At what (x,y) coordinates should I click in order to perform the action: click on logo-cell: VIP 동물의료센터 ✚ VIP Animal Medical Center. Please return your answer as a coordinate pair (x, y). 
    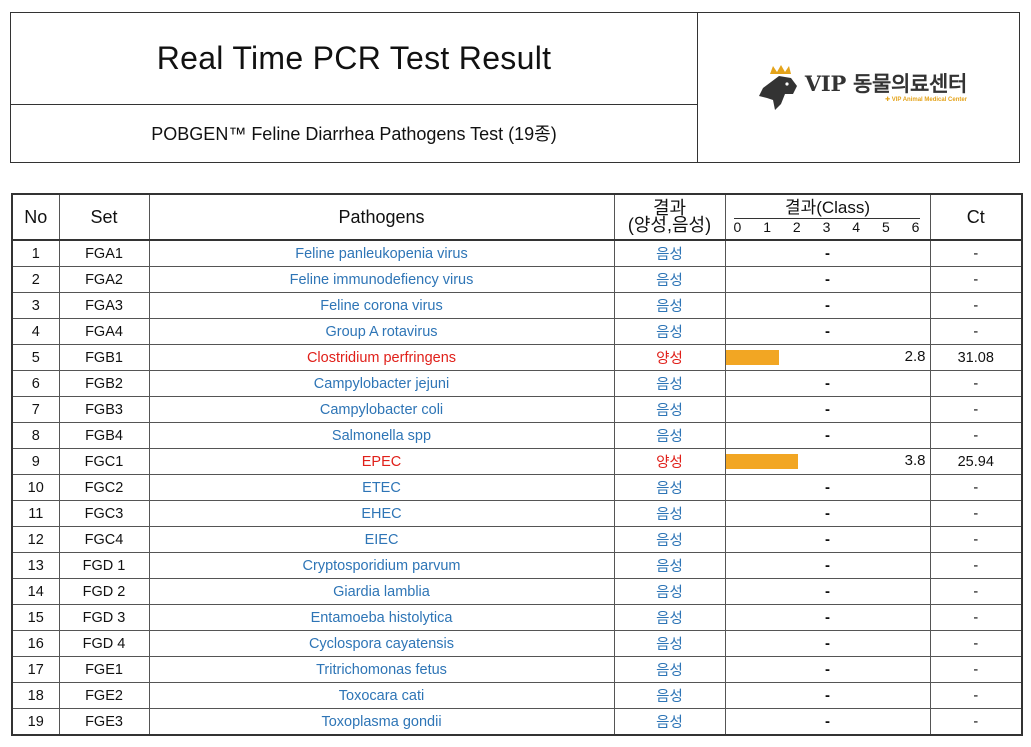
    Looking at the image, I should click on (859, 87).